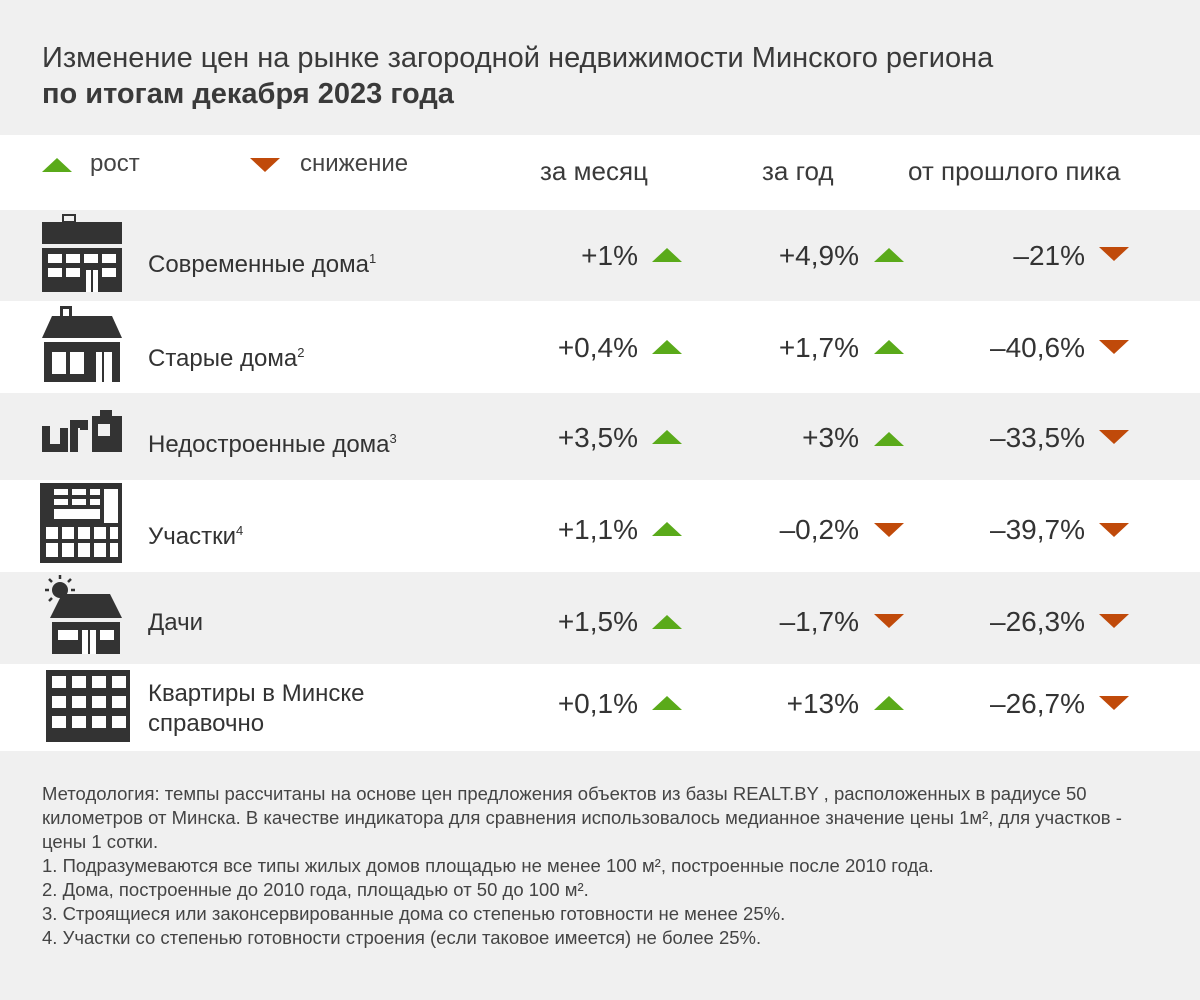 Image resolution: width=1200 pixels, height=1000 pixels. Describe the element at coordinates (82, 431) in the screenshot. I see `unfinished-house-icon` at that location.